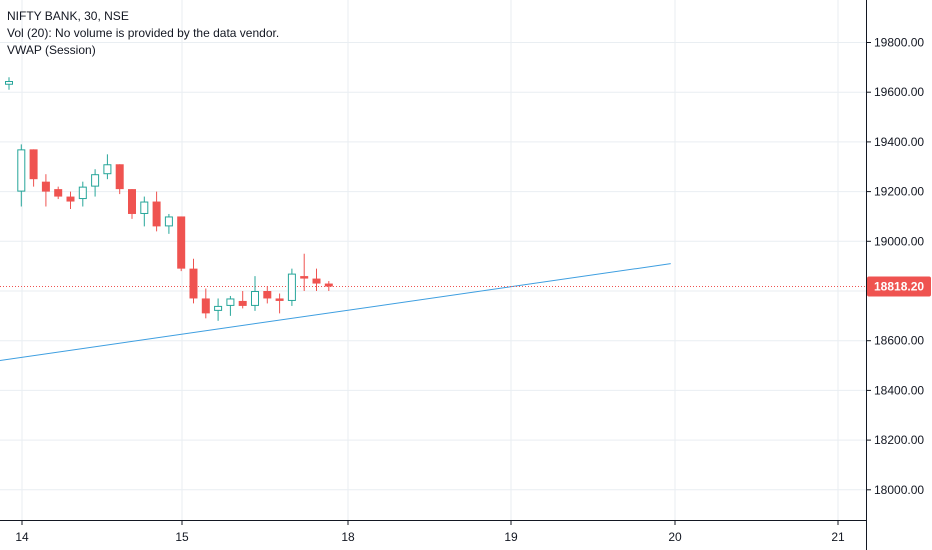 The image size is (932, 550). I want to click on y-tick-label: 19600.00, so click(899, 92).